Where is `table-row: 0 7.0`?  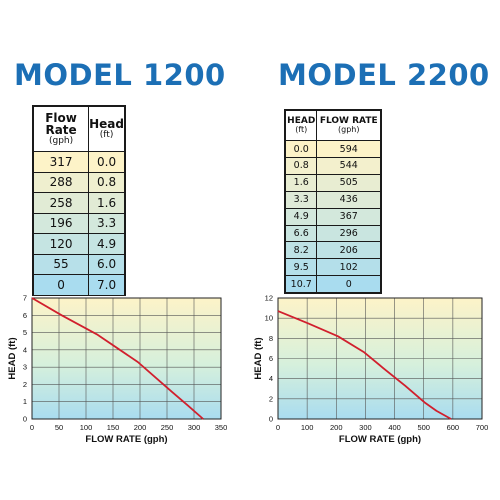 table-row: 0 7.0 is located at coordinates (79, 284).